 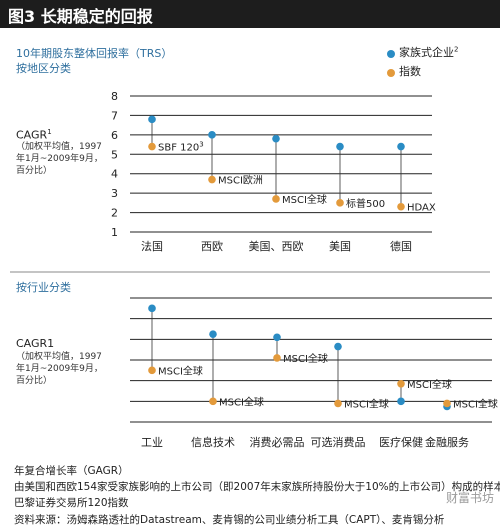 I want to click on legend-family-marker, so click(x=391, y=54).